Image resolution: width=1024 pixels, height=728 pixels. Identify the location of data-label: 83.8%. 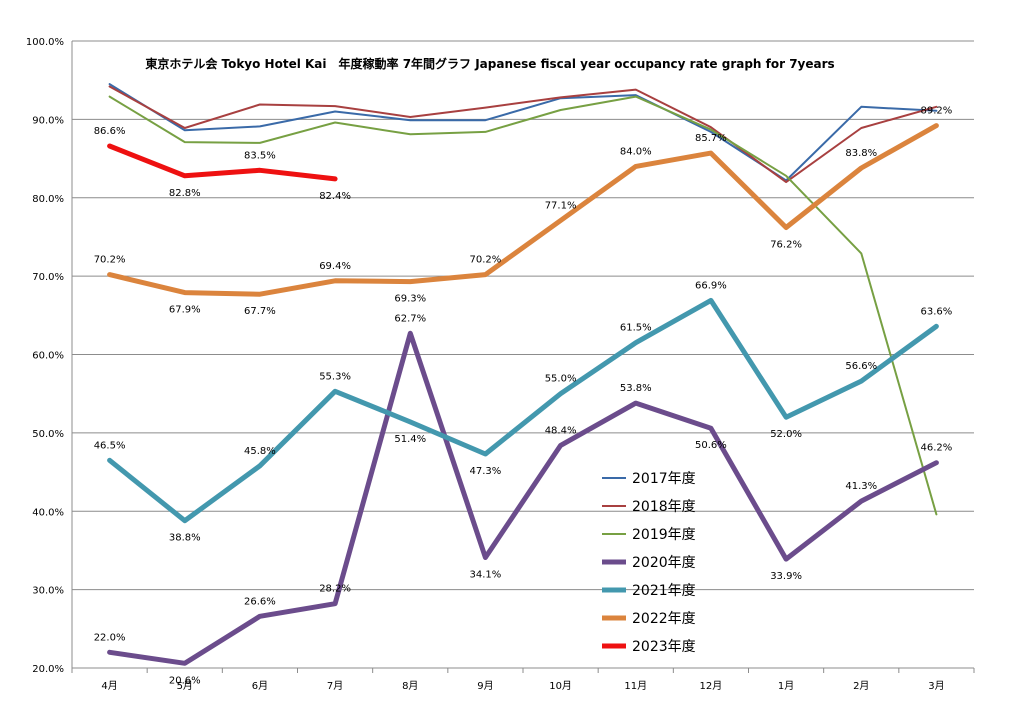
(861, 153).